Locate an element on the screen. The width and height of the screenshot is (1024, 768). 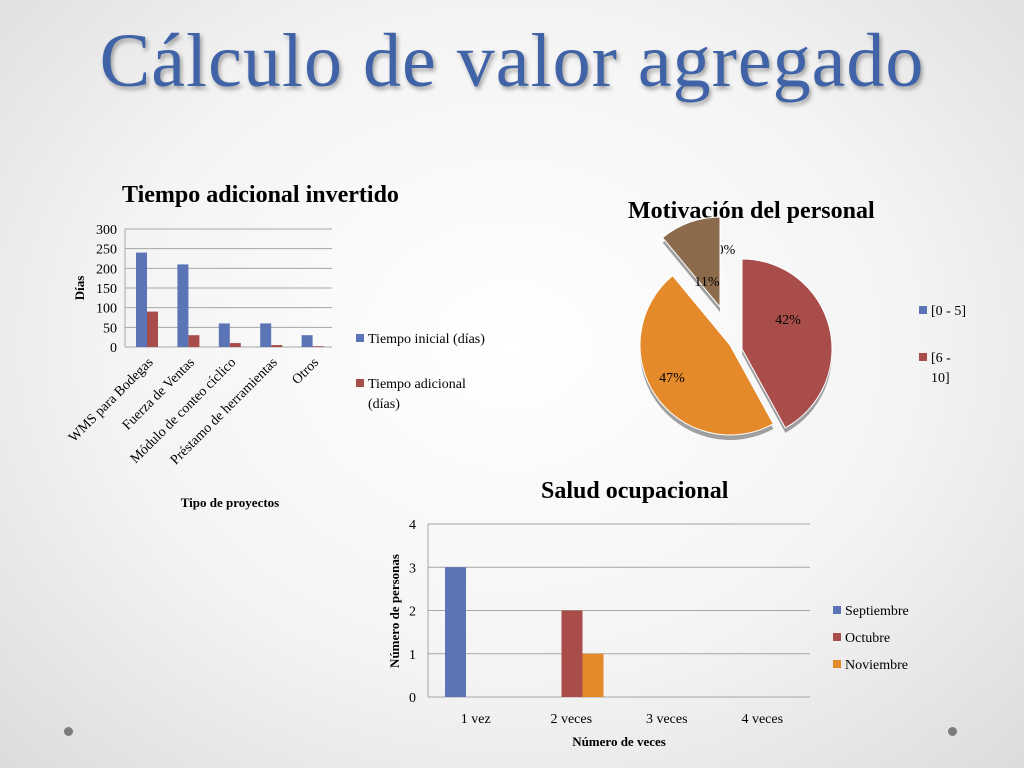
y-tick-label: 200 is located at coordinates (106, 269).